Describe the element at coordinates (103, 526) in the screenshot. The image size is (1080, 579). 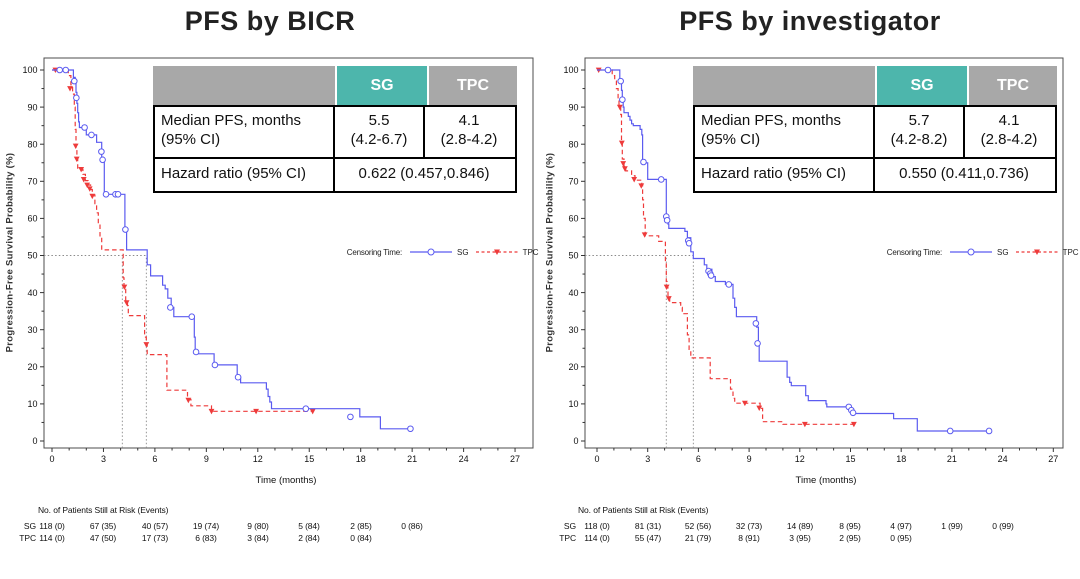
I see `risk-value: 67 (35)` at that location.